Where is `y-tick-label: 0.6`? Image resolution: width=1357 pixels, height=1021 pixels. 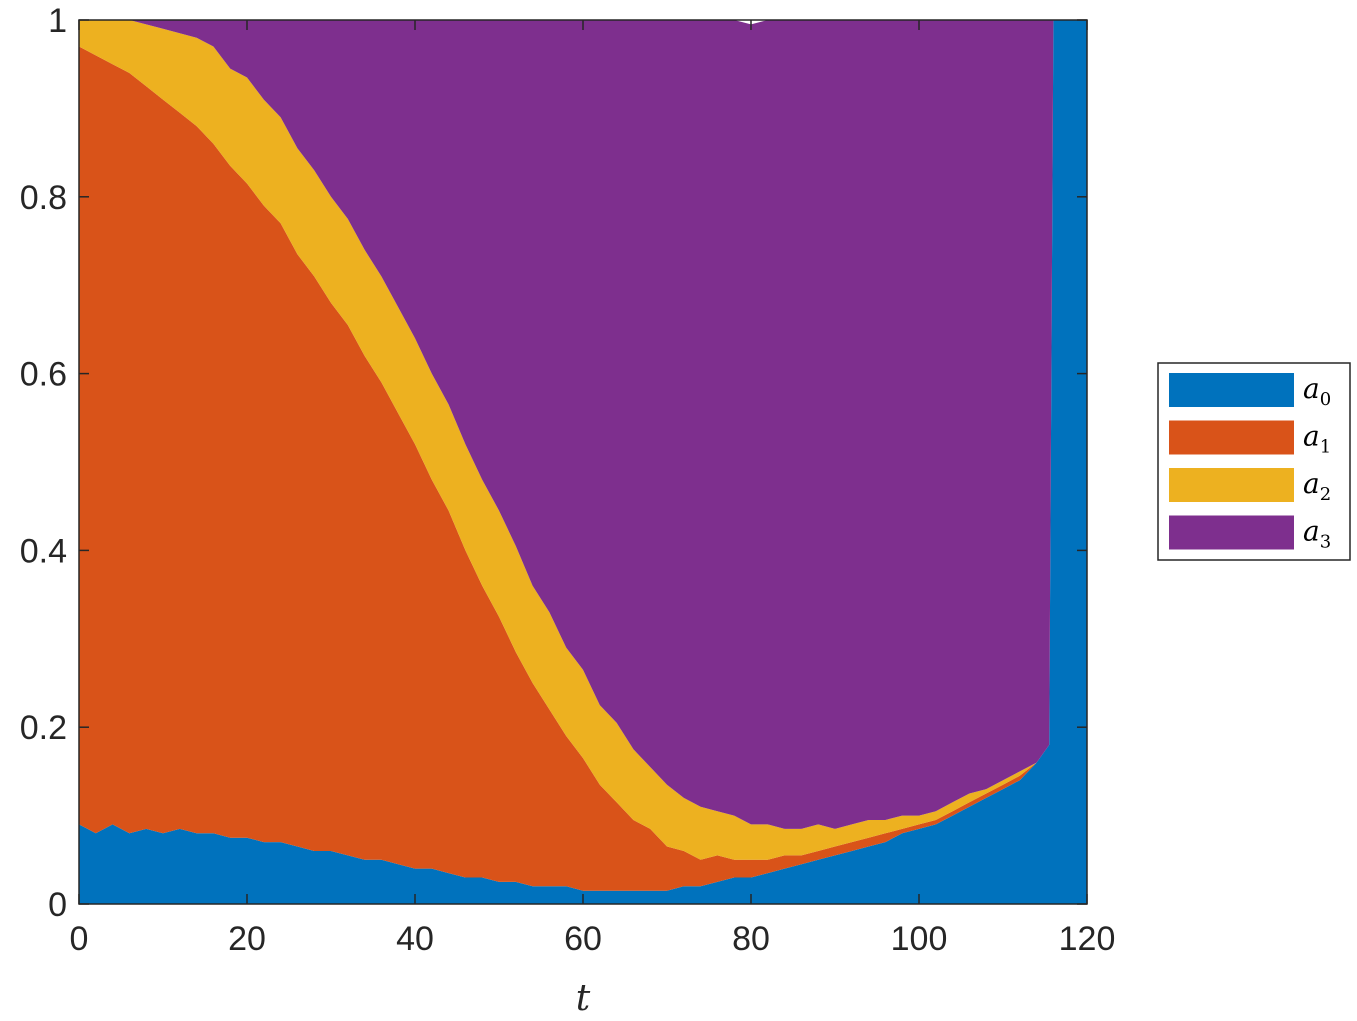
y-tick-label: 0.6 is located at coordinates (43, 375).